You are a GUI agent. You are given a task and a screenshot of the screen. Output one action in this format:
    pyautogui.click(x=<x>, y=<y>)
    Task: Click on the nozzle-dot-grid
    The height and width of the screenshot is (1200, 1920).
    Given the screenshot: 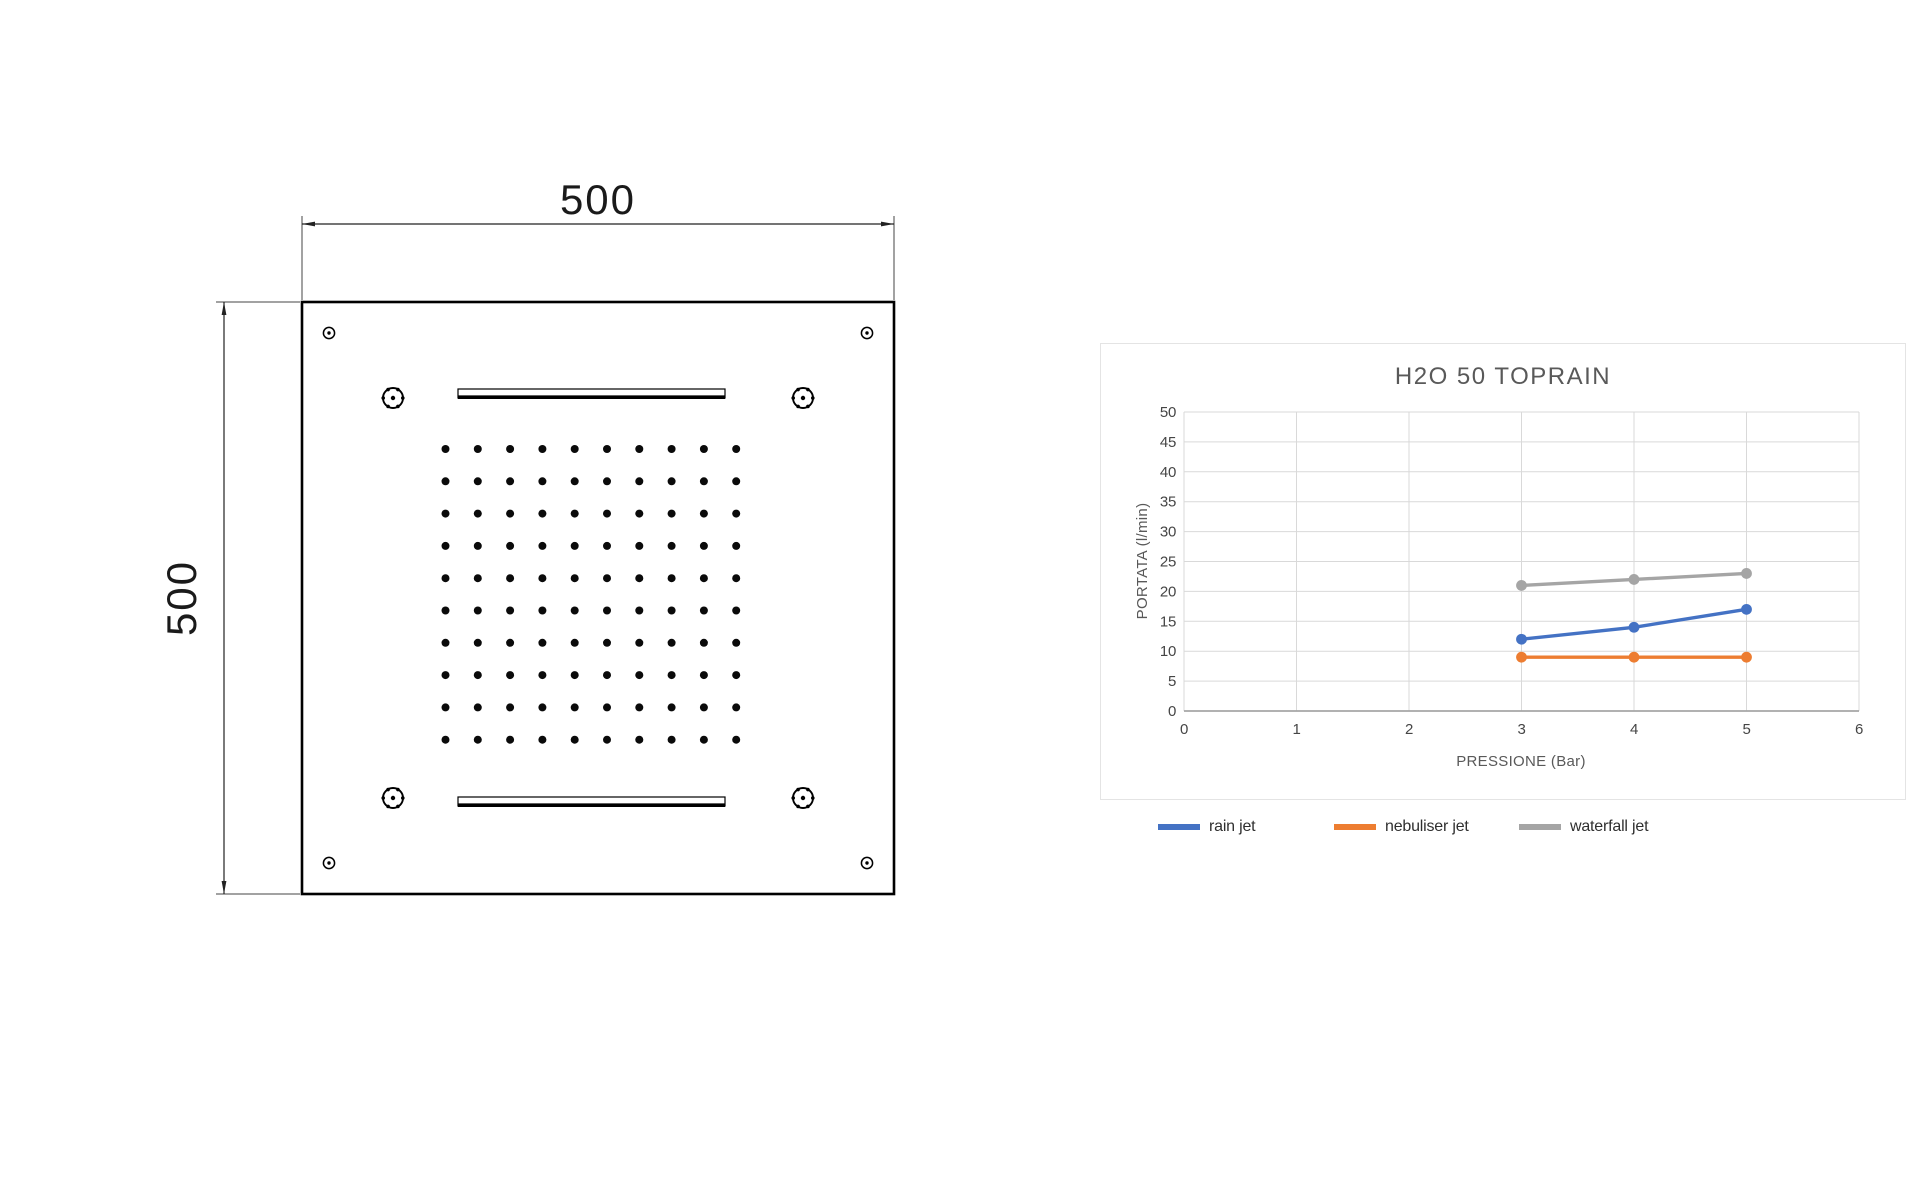 What is the action you would take?
    pyautogui.click(x=591, y=594)
    